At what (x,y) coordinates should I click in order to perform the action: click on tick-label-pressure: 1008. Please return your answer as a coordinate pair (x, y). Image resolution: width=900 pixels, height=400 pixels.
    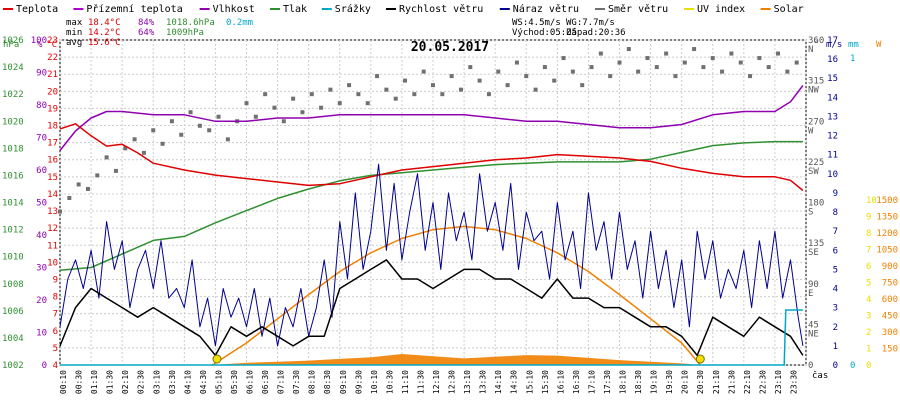
    Looking at the image, I should click on (13, 285).